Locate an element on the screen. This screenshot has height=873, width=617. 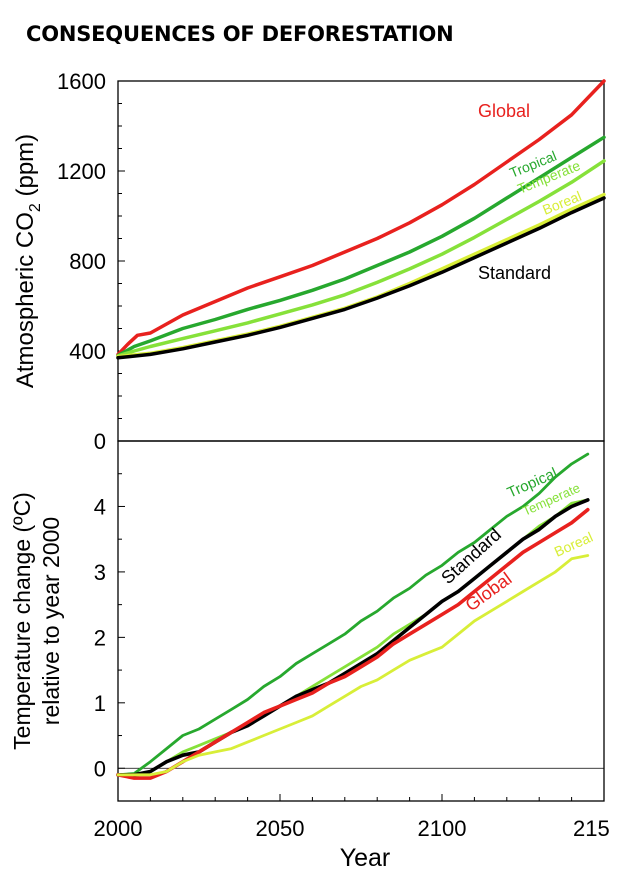
co2-y-tick-label: 800 is located at coordinates (87, 261).